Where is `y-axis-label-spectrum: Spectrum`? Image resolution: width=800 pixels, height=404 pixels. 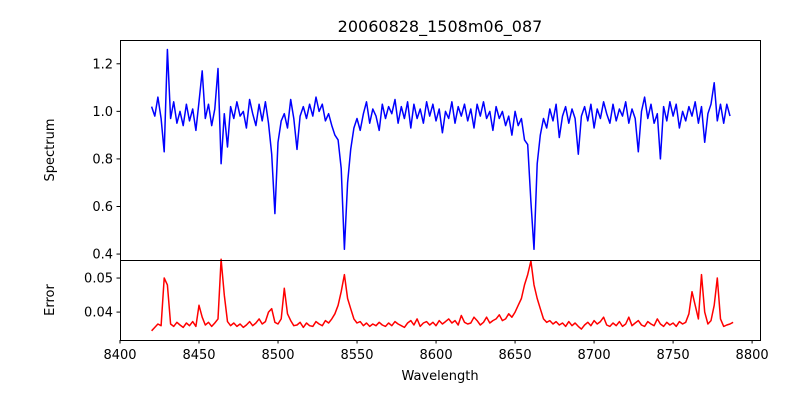
y-axis-label-spectrum: Spectrum is located at coordinates (50, 150).